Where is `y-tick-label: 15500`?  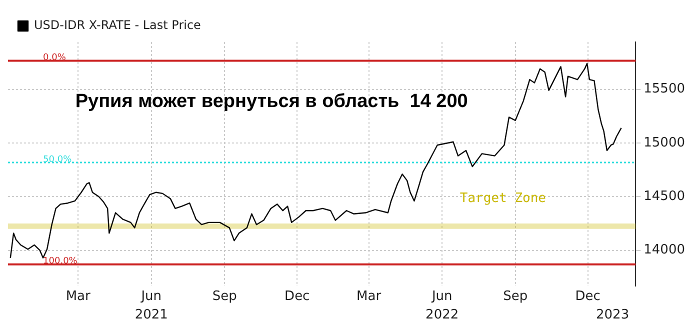 y-tick-label: 15500 is located at coordinates (665, 89).